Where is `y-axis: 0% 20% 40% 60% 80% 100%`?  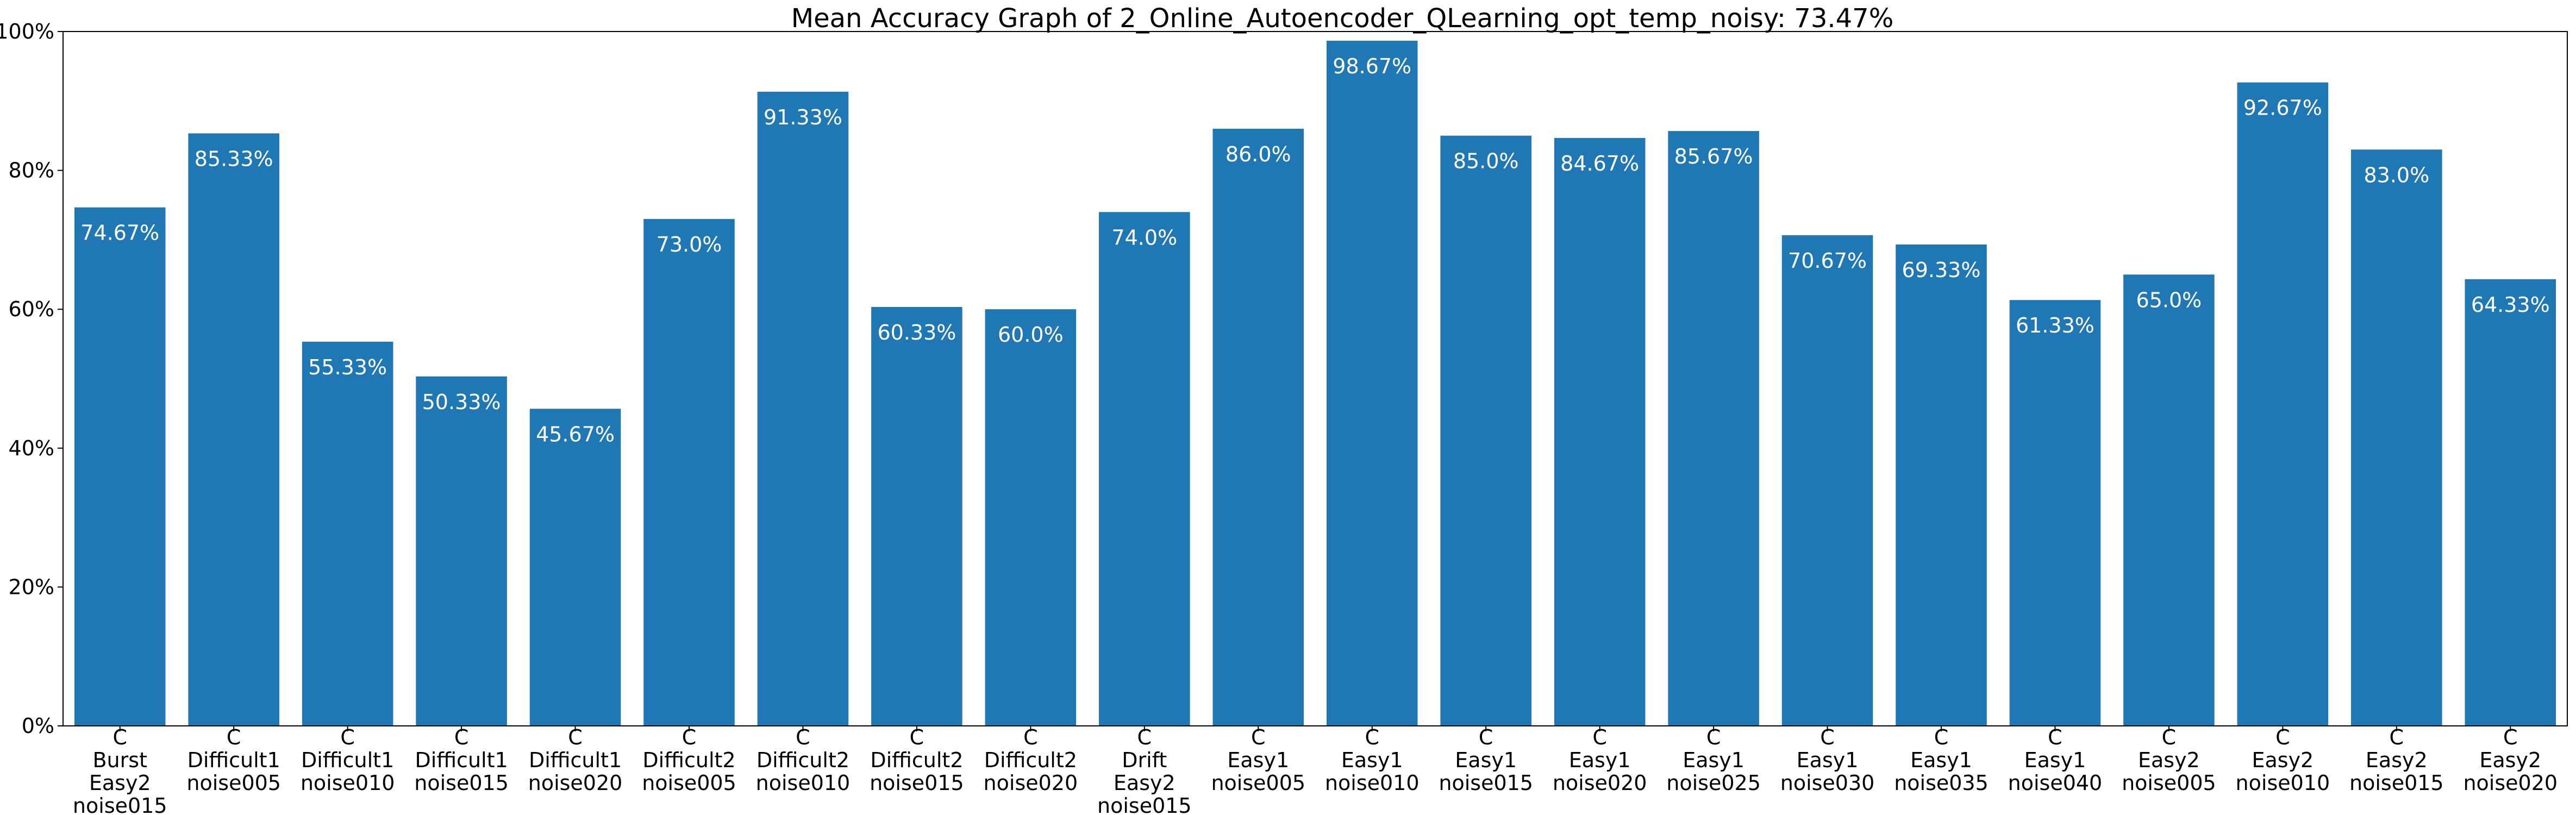 y-axis: 0% 20% 40% 60% 80% 100% is located at coordinates (31, 379).